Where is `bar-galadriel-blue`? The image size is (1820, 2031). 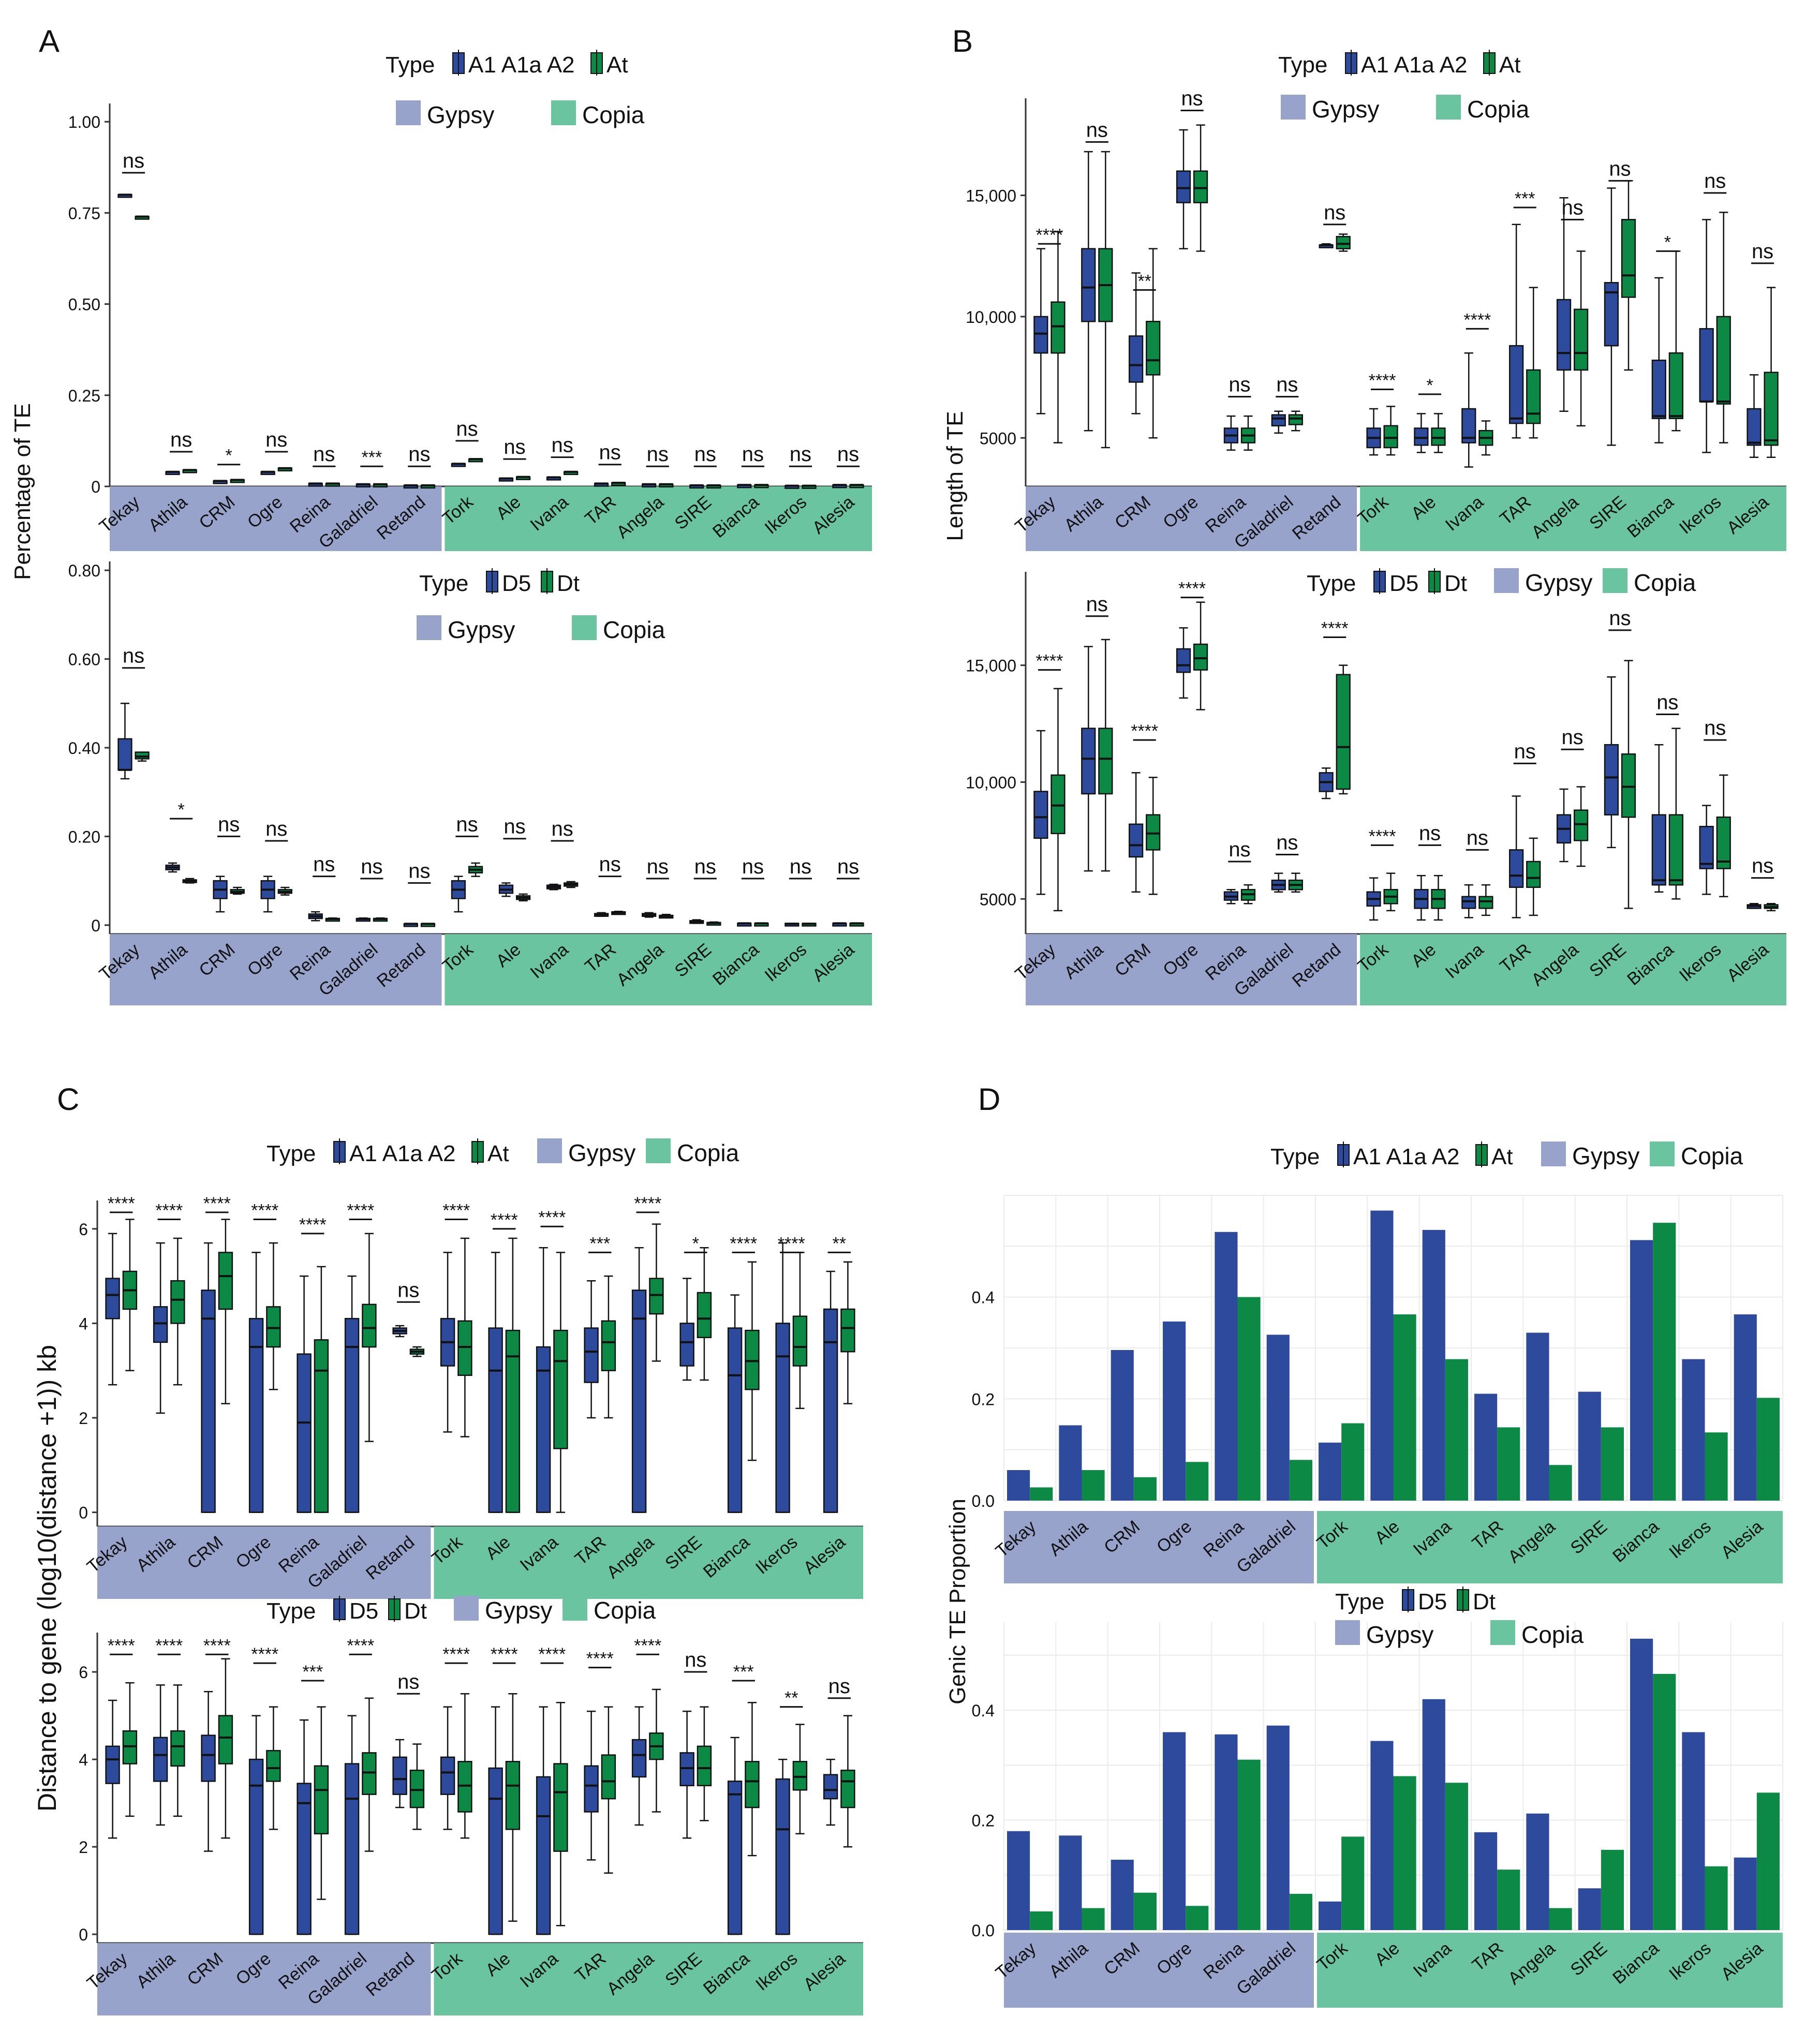
bar-galadriel-blue is located at coordinates (1278, 1827).